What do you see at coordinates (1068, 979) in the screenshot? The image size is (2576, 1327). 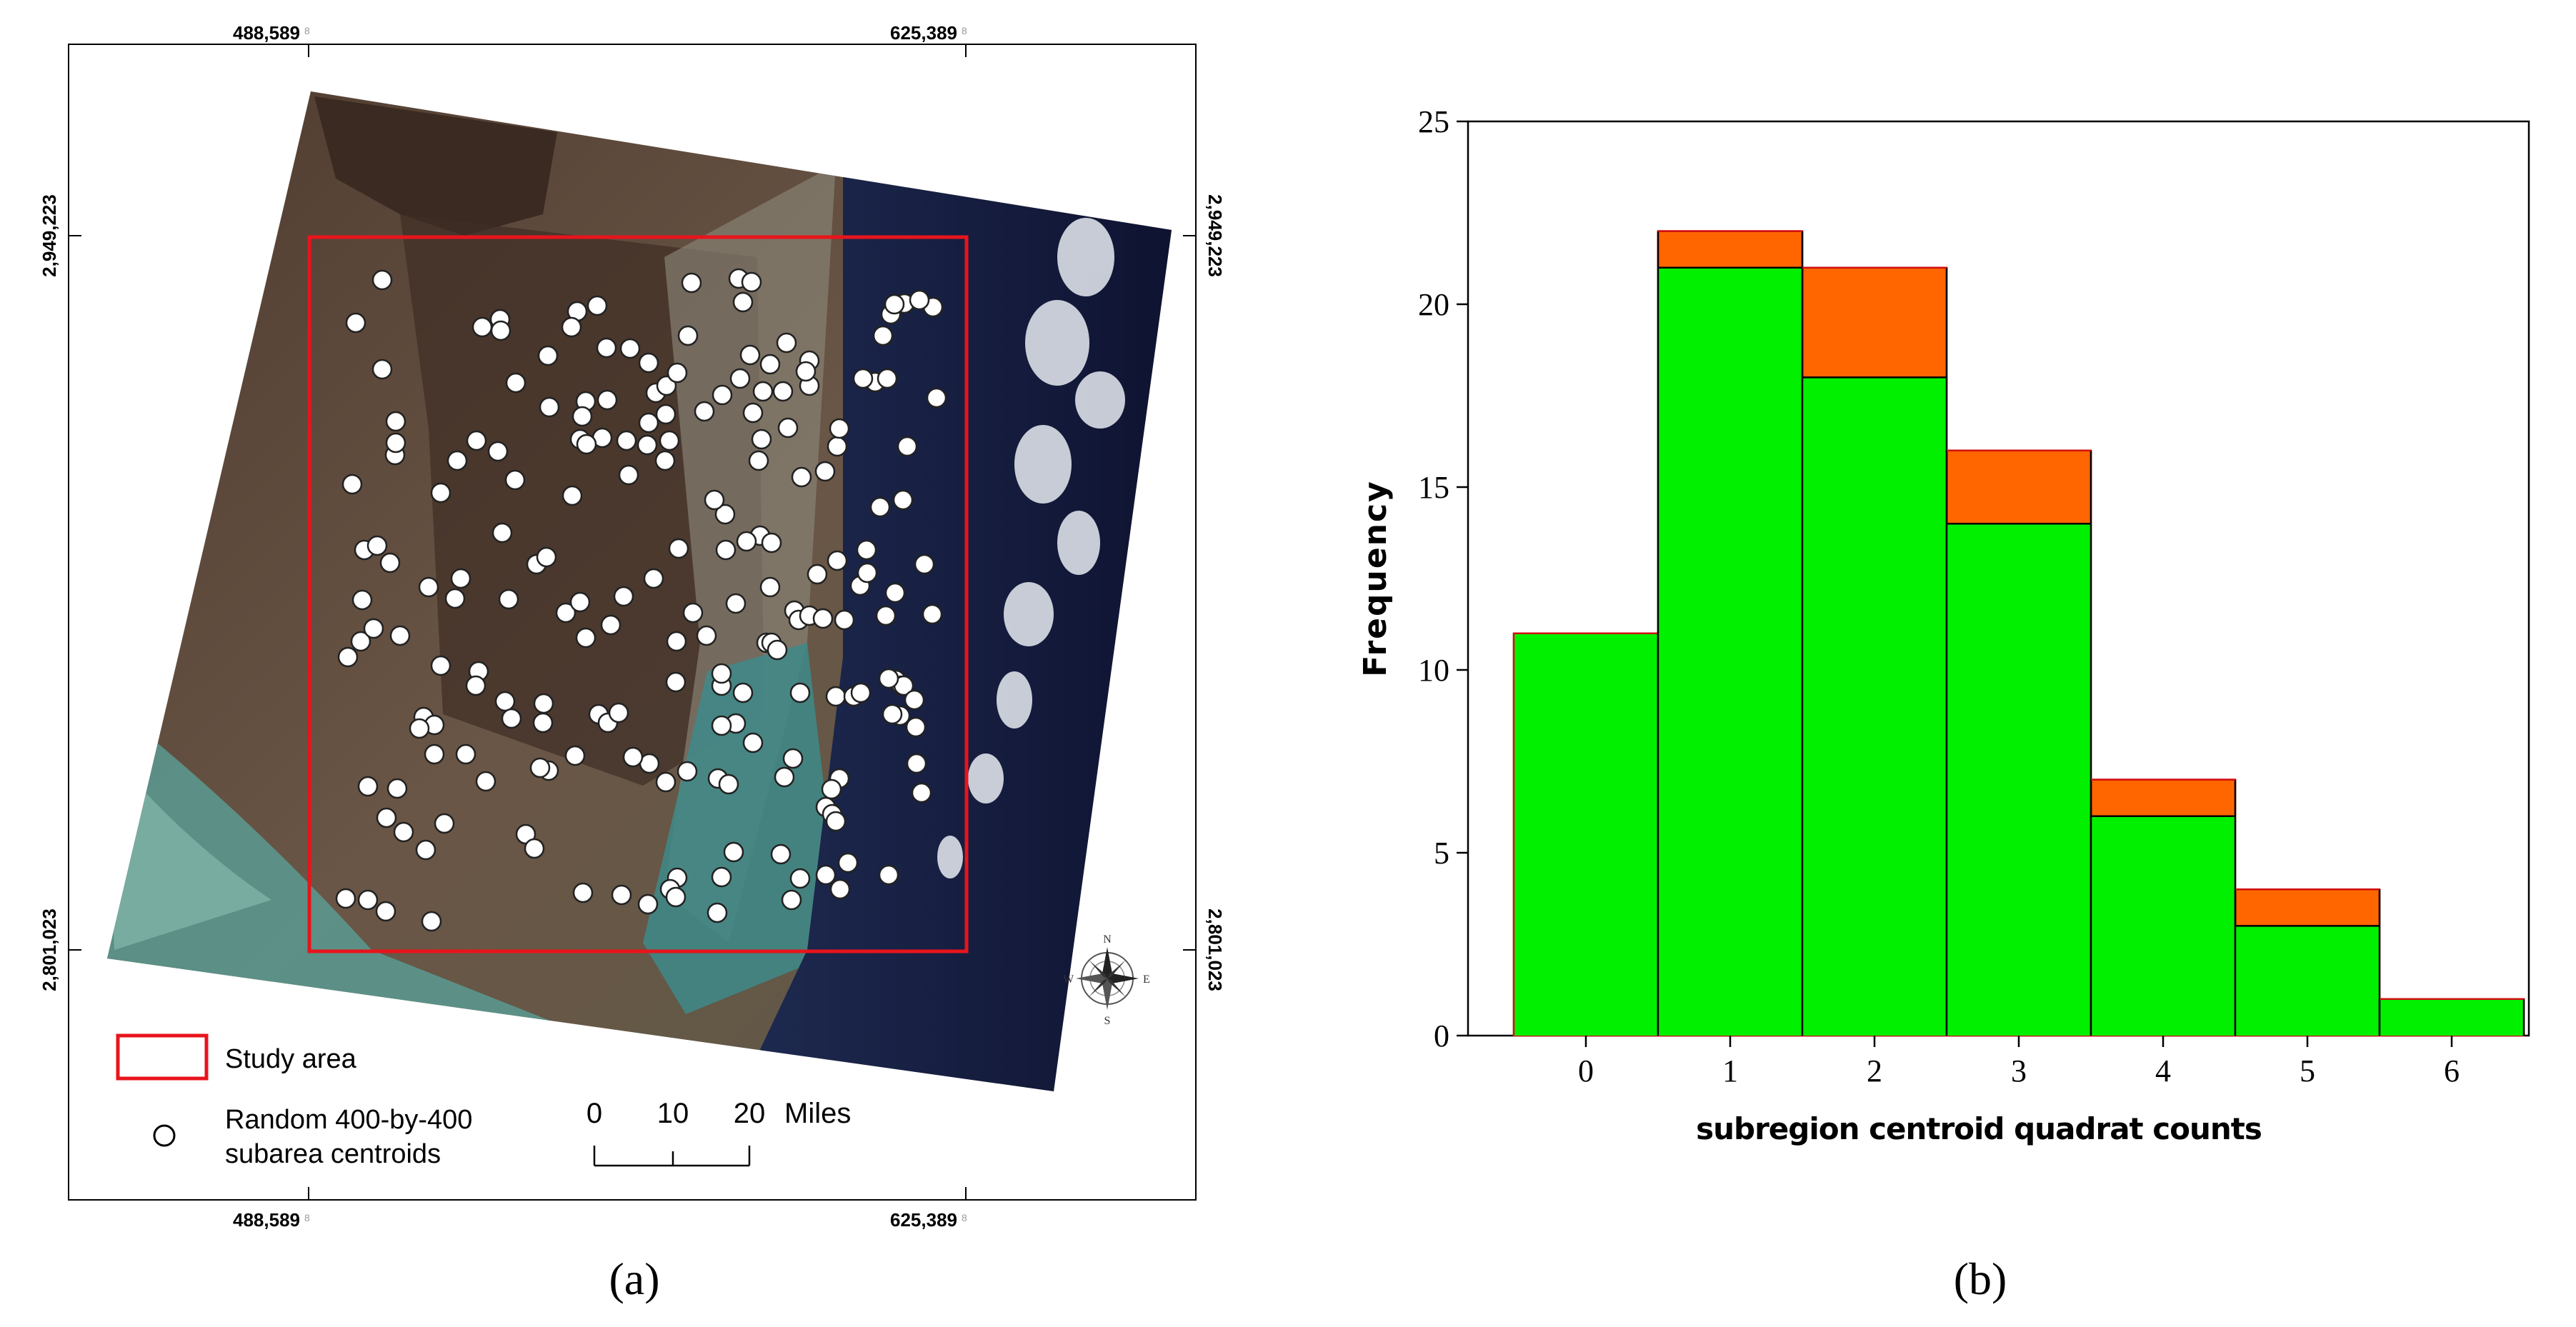 I see `compass-w: W` at bounding box center [1068, 979].